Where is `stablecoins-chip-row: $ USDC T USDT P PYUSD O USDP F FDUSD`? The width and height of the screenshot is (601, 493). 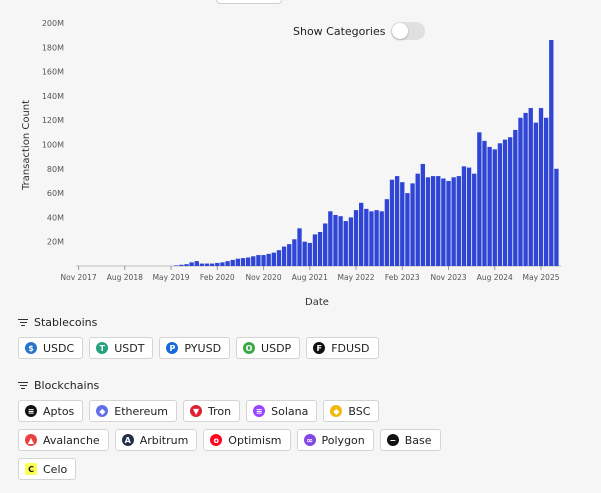
stablecoins-chip-row: $ USDC T USDT P PYUSD O USDP F FDUSD is located at coordinates (198, 348).